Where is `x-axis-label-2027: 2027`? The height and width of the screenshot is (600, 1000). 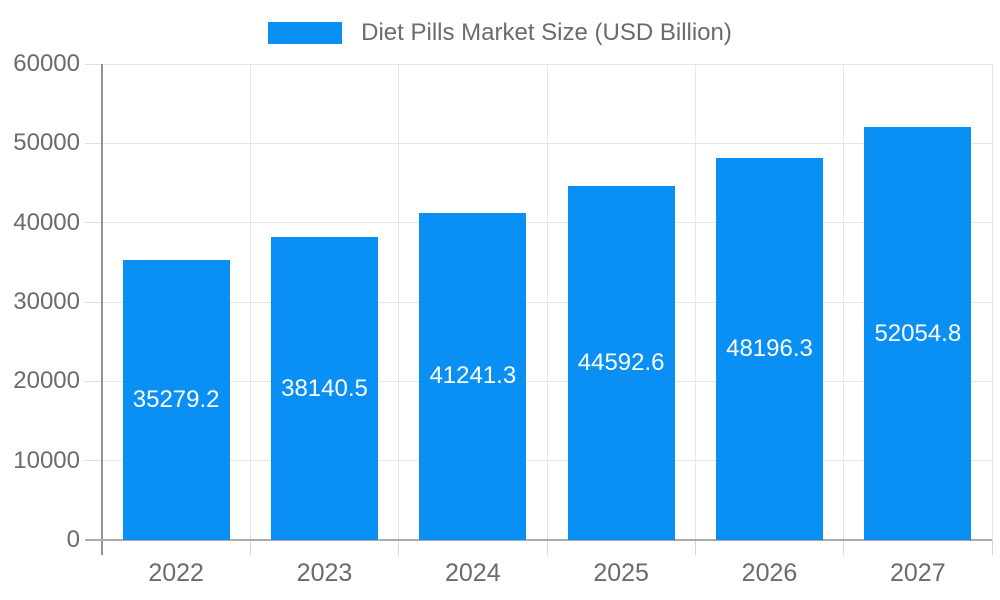 x-axis-label-2027: 2027 is located at coordinates (918, 573).